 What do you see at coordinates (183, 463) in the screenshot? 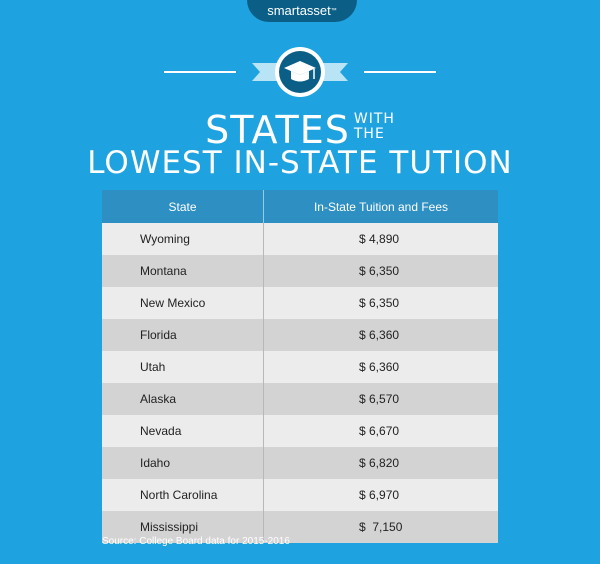
I see `state-cell: Idaho` at bounding box center [183, 463].